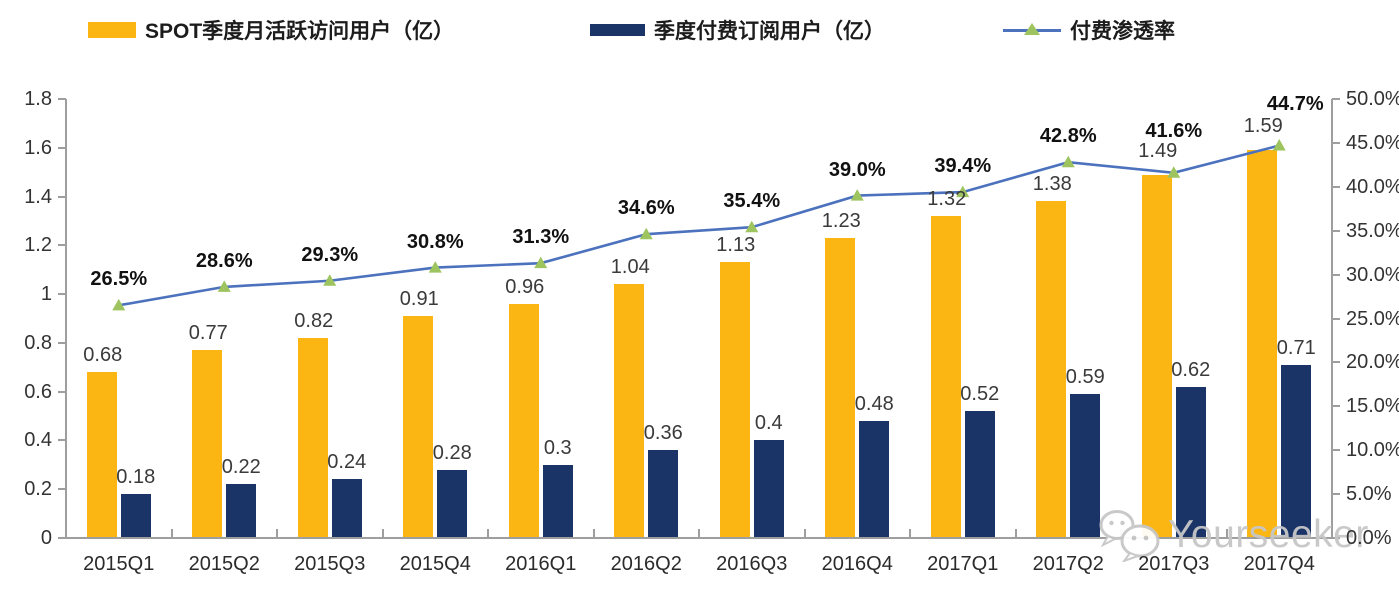  What do you see at coordinates (435, 564) in the screenshot?
I see `x-axis-label: 2015Q4` at bounding box center [435, 564].